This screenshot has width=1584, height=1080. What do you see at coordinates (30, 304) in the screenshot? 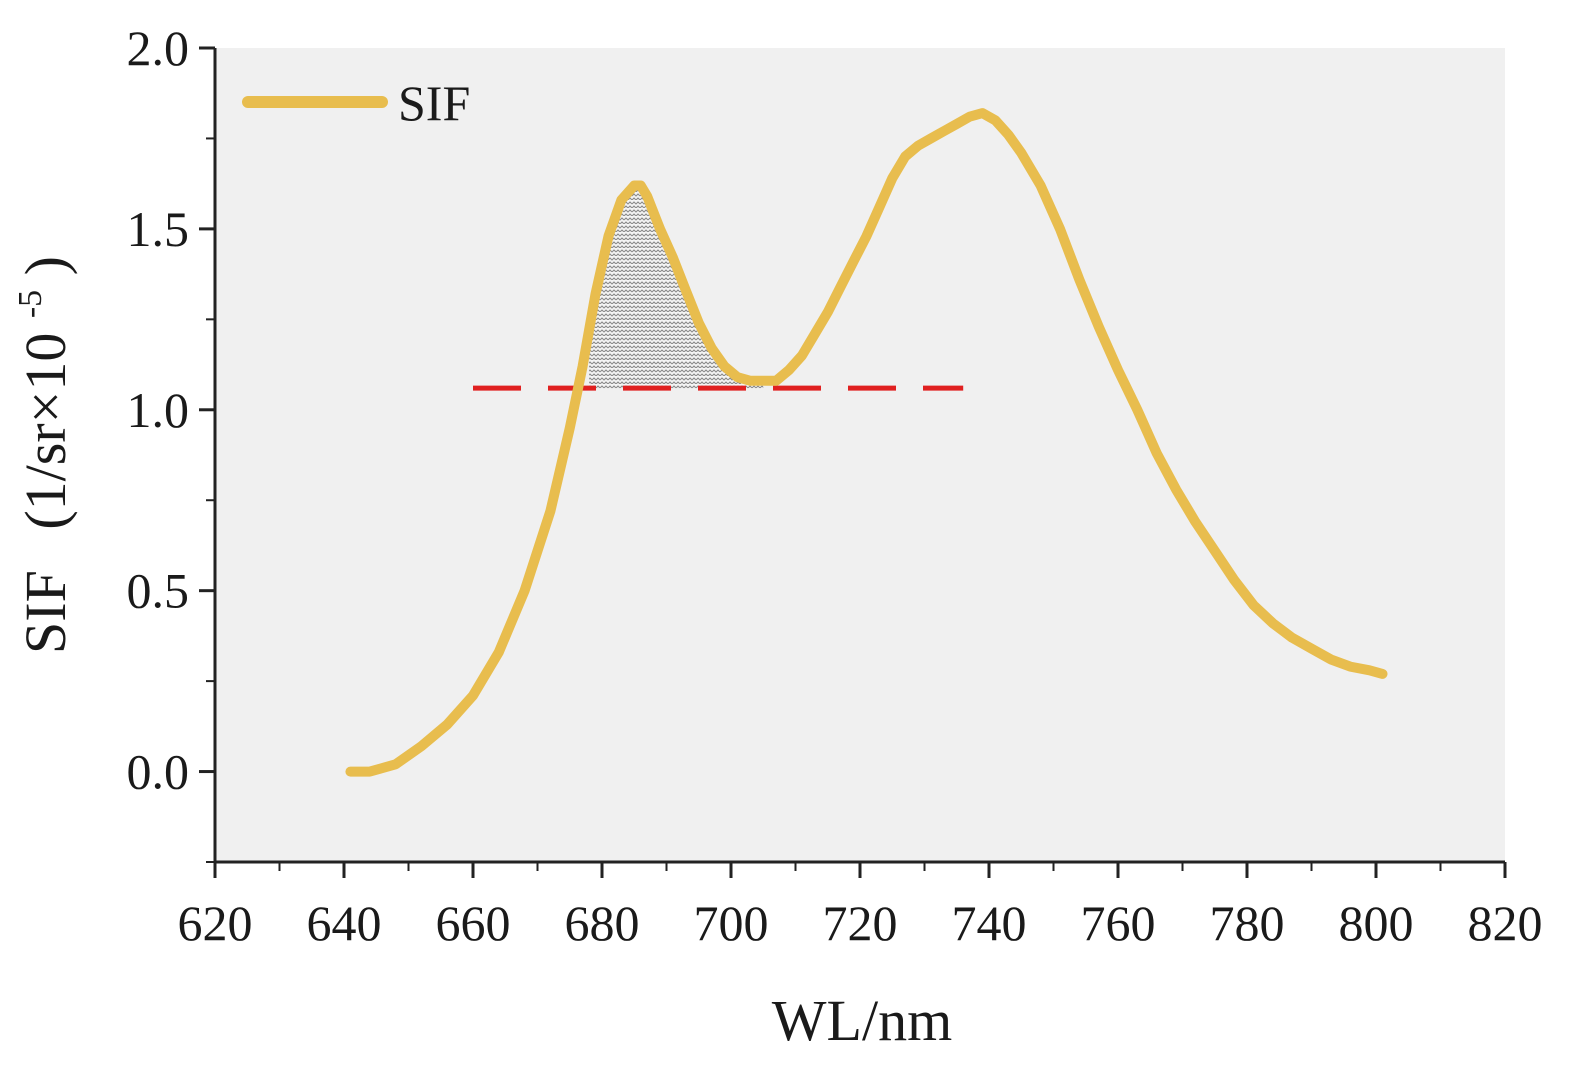
I see `y-axis-title-exponent: -5` at bounding box center [30, 304].